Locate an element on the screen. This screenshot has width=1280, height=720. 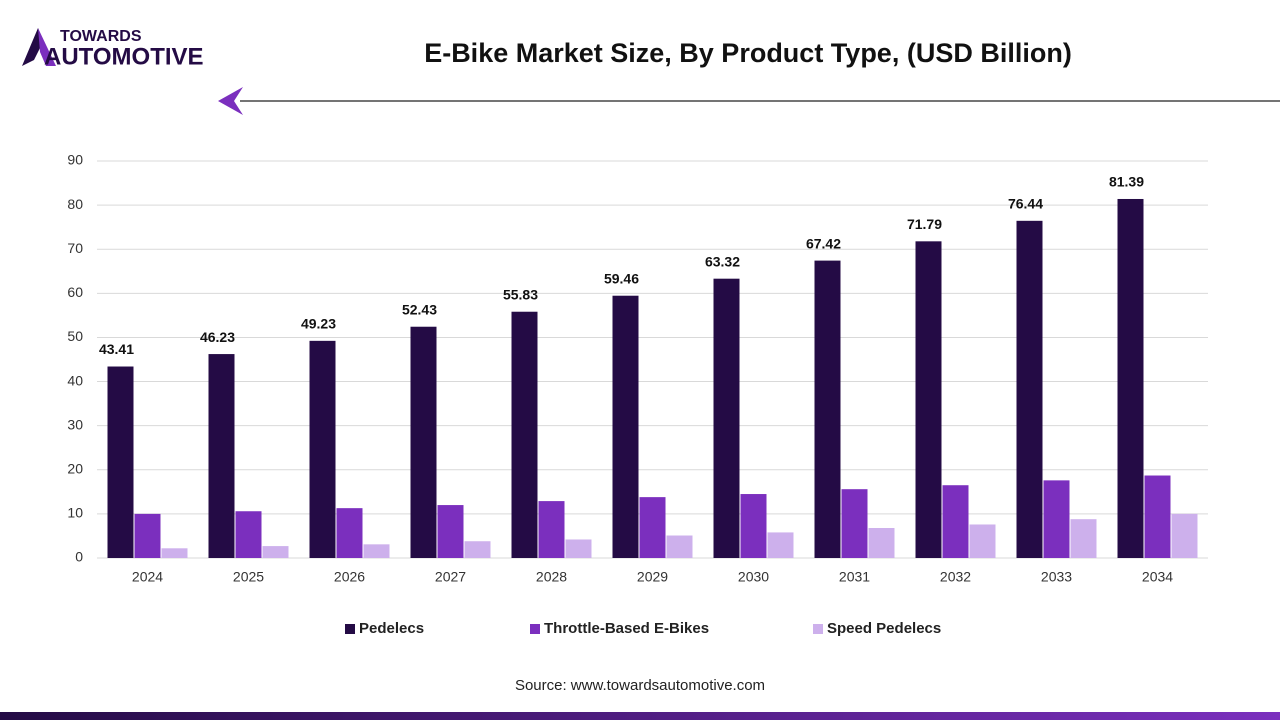
logo-icon is located at coordinates (47, 47).